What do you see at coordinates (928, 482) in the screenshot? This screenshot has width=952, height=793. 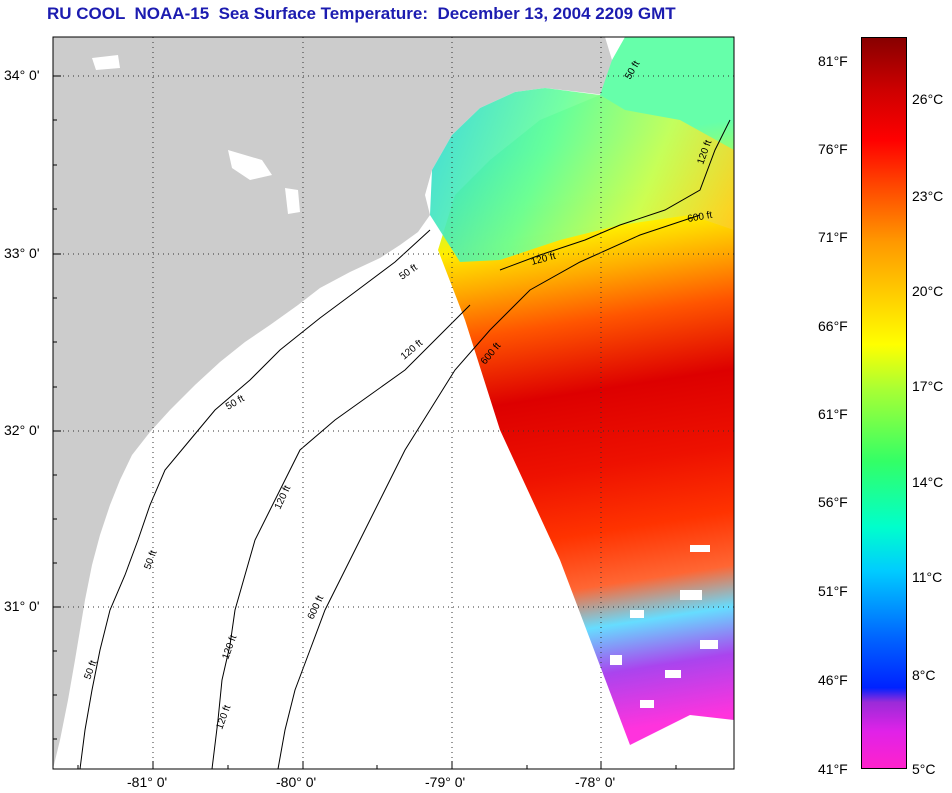 I see `colorbar-c-label-14: 14°C` at bounding box center [928, 482].